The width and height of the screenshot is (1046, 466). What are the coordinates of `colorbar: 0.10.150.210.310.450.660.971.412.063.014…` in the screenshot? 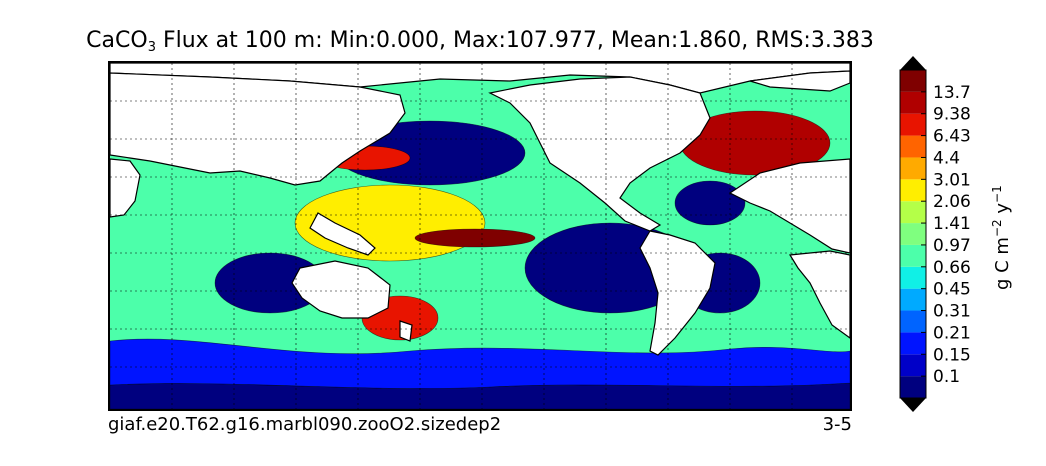 It's located at (956, 234).